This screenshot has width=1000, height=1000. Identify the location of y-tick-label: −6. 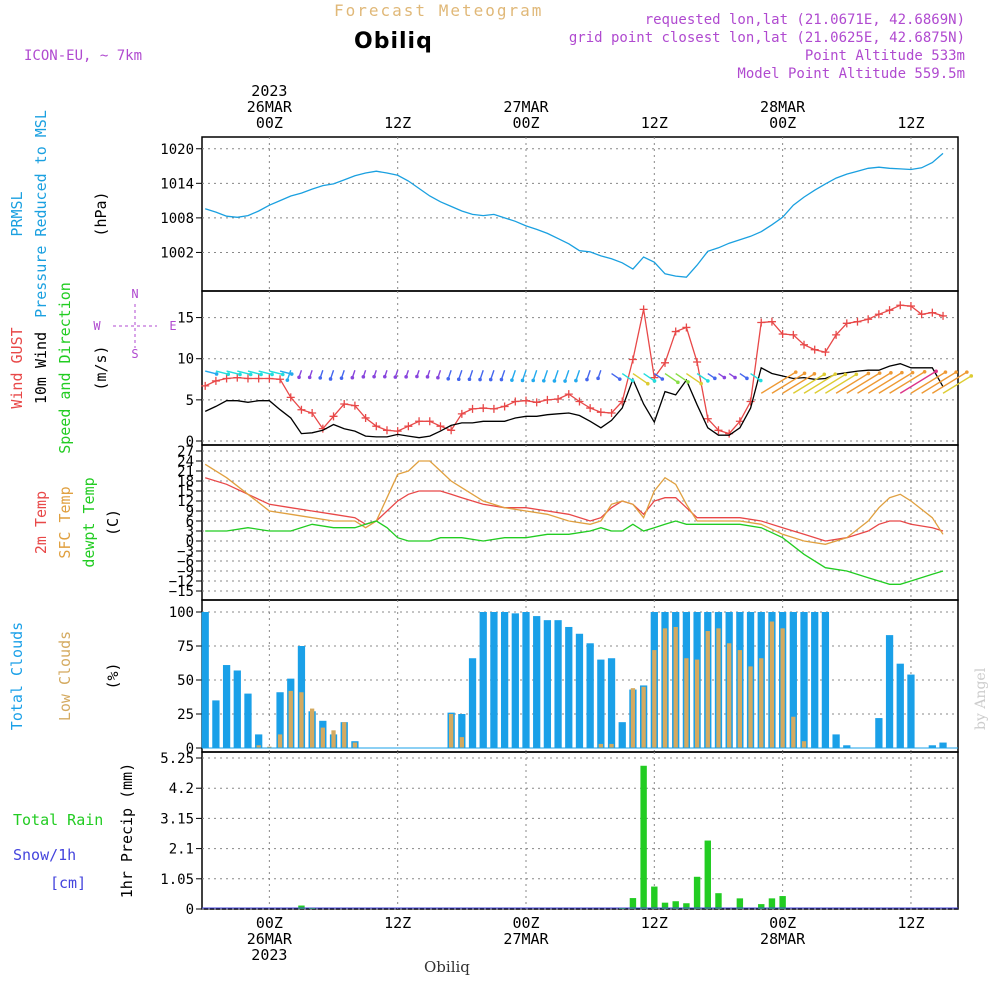
(185, 562).